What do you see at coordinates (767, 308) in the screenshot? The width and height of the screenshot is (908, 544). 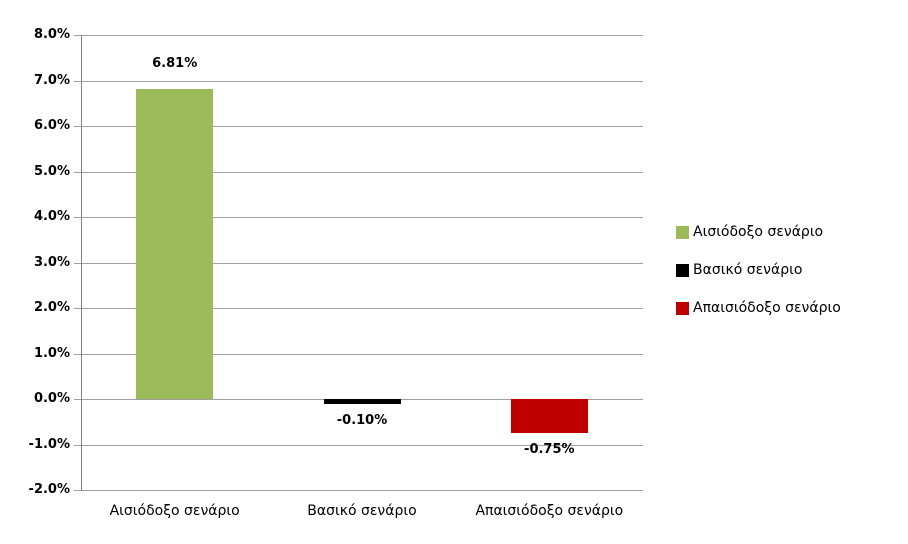 I see `legend-label: Απαισιόδοξο σενάριο` at bounding box center [767, 308].